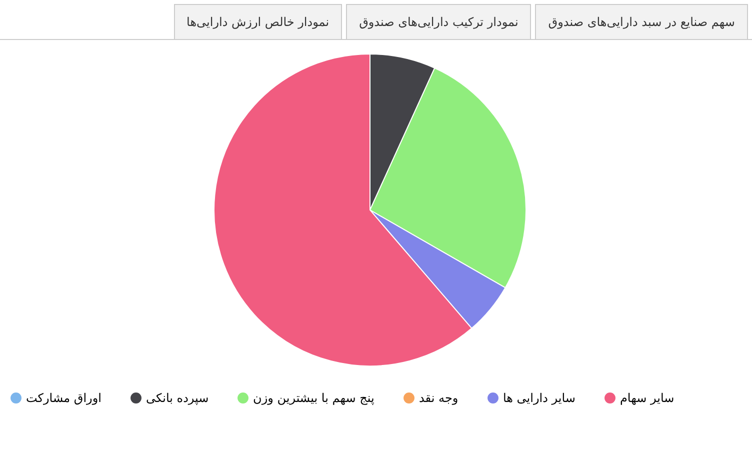 This screenshot has height=469, width=752. What do you see at coordinates (539, 398) in the screenshot?
I see `legend-label: سایر دارایی ها` at bounding box center [539, 398].